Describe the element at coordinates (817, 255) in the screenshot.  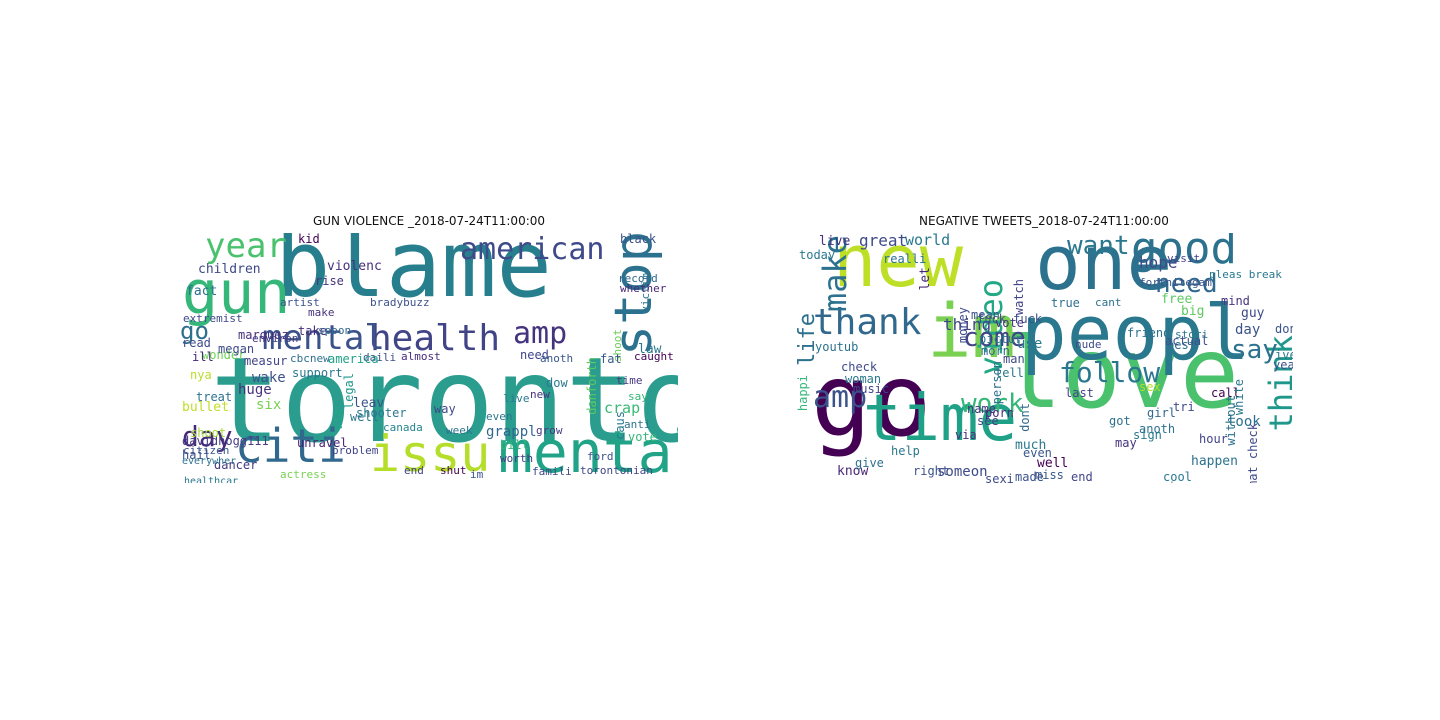
I see `cloud-word: today` at that location.